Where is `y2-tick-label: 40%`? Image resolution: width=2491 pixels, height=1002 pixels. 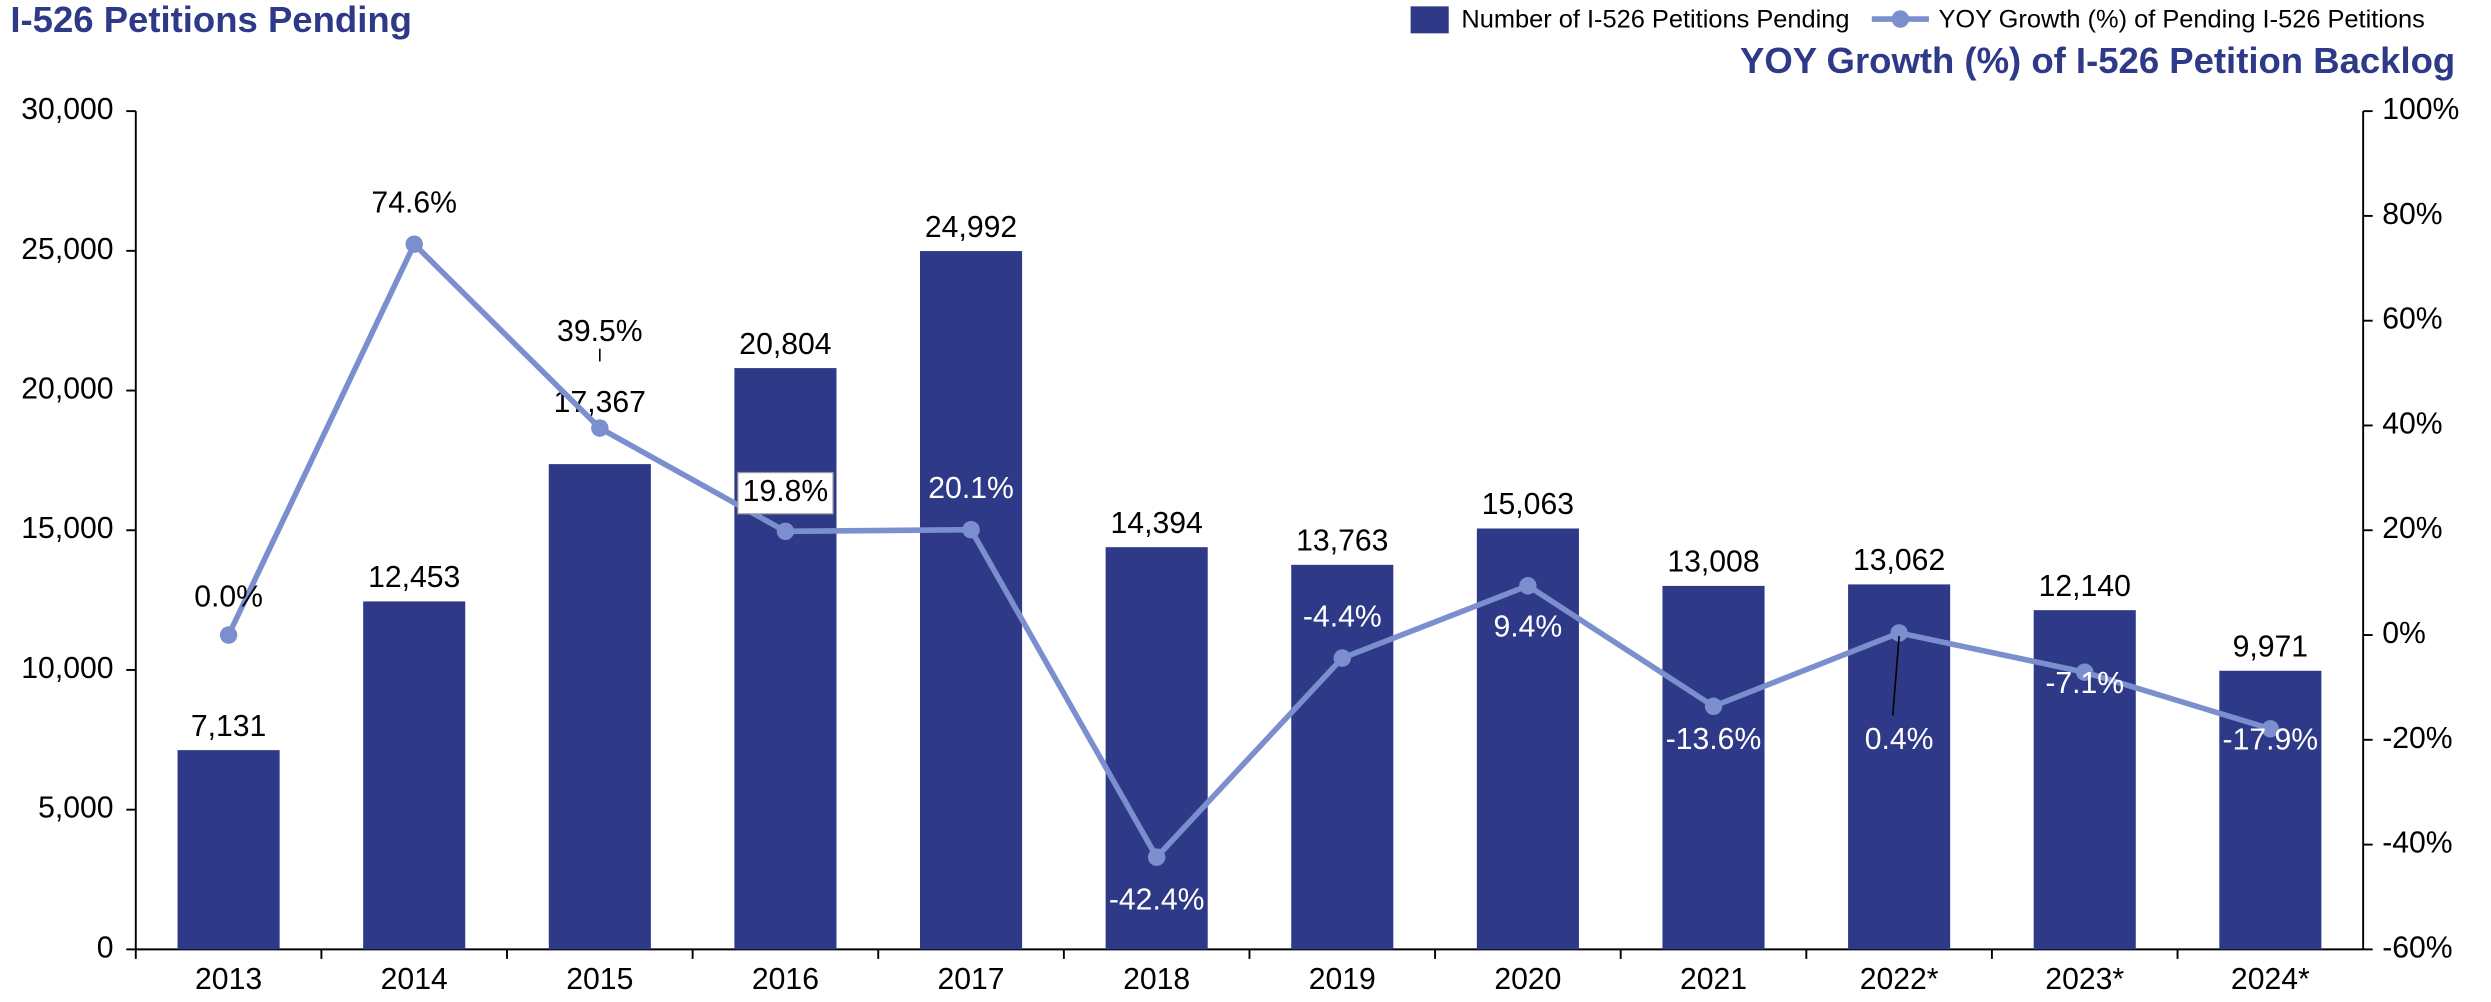
y2-tick-label: 40% is located at coordinates (2412, 423).